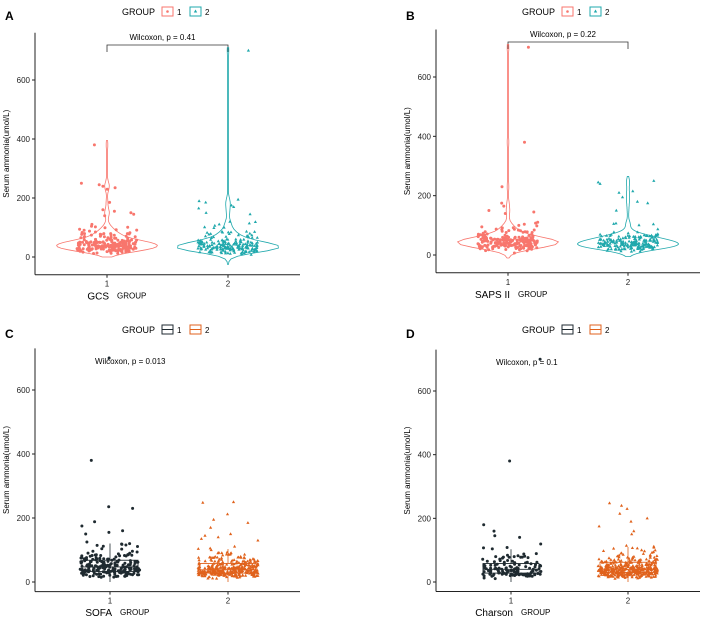  I want to click on wilcoxon-annotation: Wilcoxon, p = 0.41, so click(162, 37).